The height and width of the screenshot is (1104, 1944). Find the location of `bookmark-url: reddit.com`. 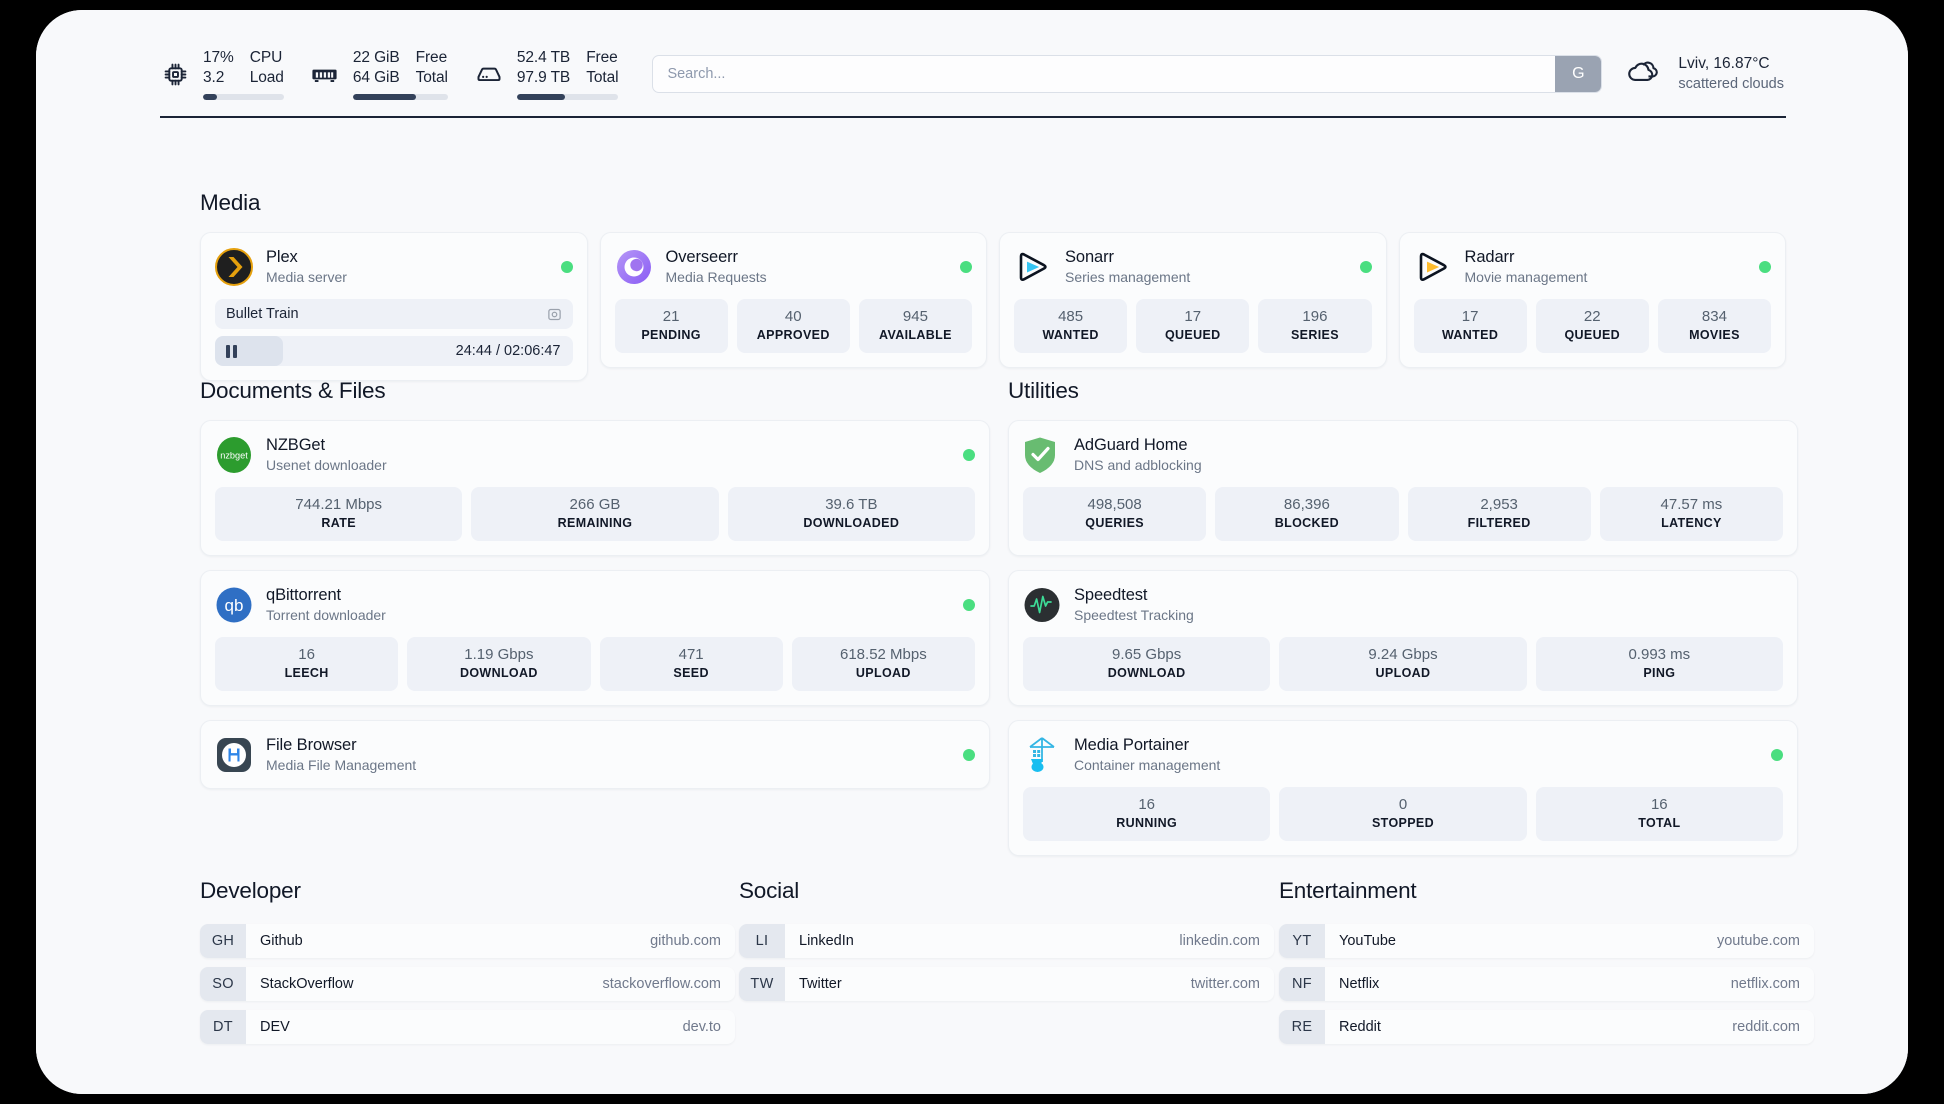

bookmark-url: reddit.com is located at coordinates (1766, 1027).